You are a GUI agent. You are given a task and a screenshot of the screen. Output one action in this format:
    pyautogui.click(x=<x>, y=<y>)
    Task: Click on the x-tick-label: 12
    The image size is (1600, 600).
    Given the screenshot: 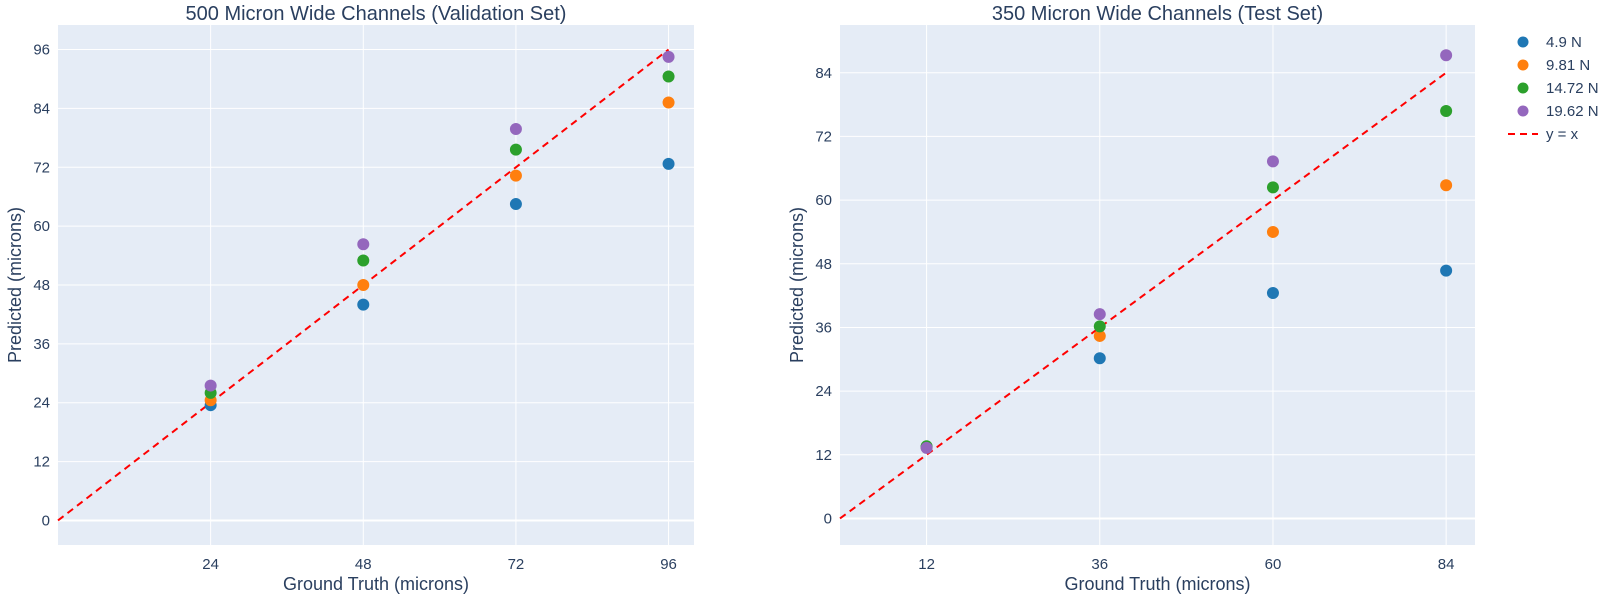 What is the action you would take?
    pyautogui.click(x=926, y=564)
    